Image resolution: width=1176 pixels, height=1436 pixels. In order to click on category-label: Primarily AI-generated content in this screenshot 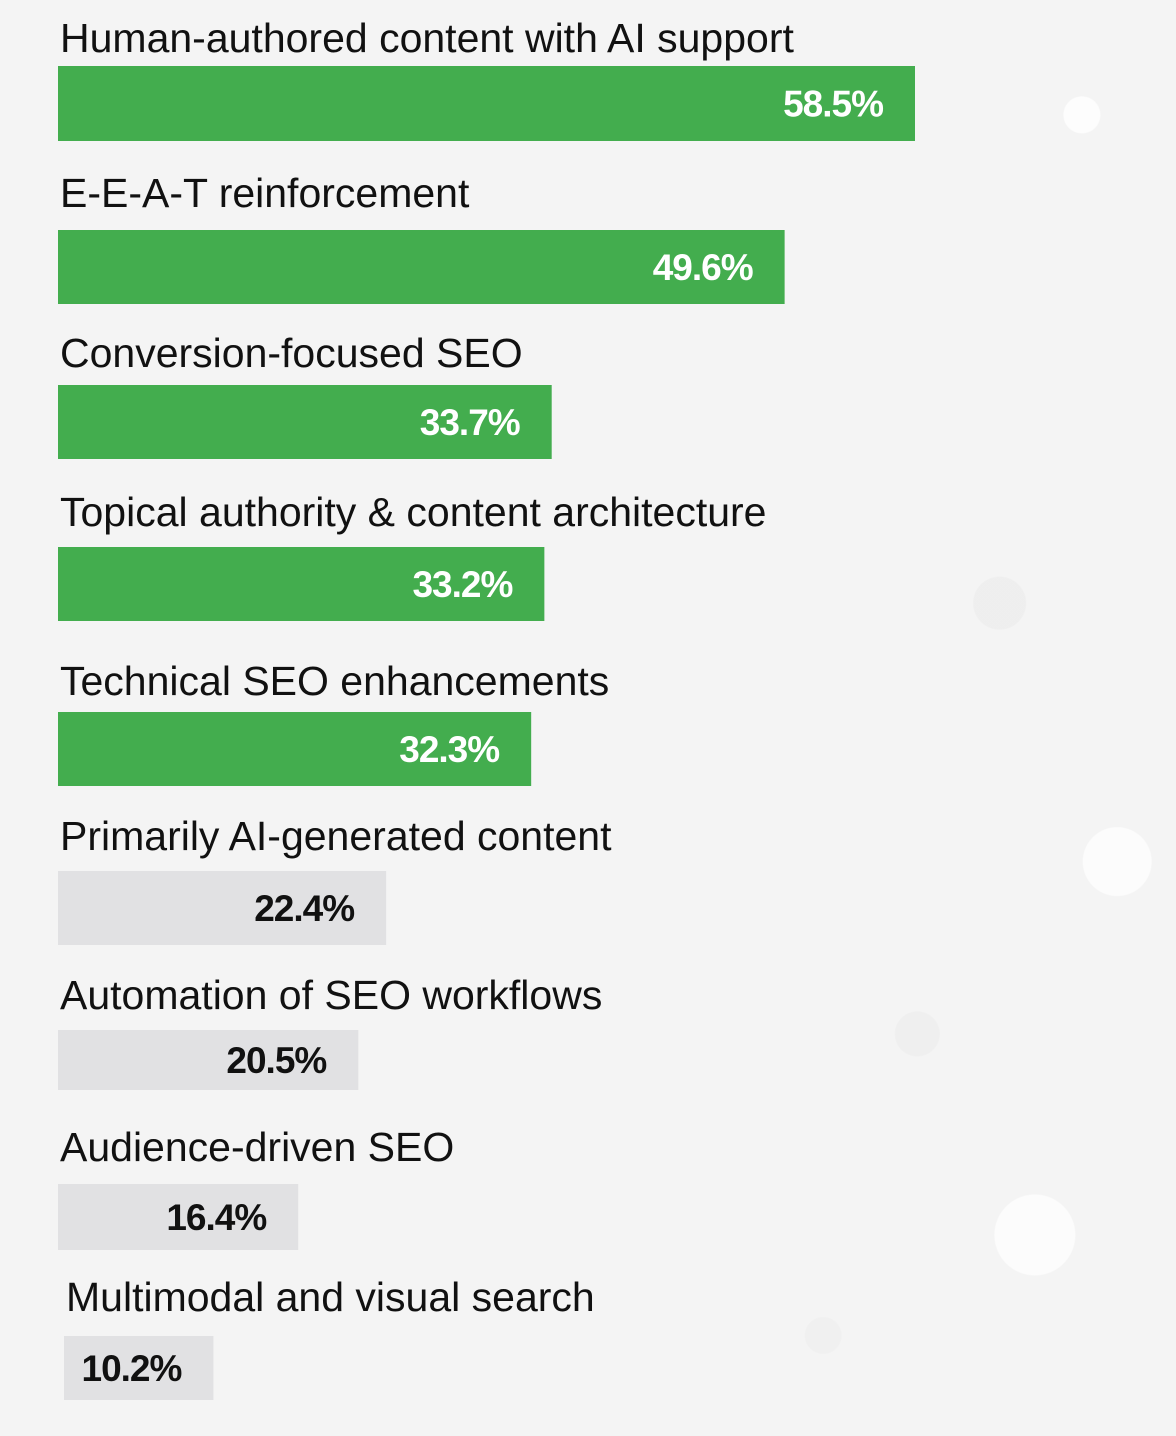, I will do `click(336, 836)`.